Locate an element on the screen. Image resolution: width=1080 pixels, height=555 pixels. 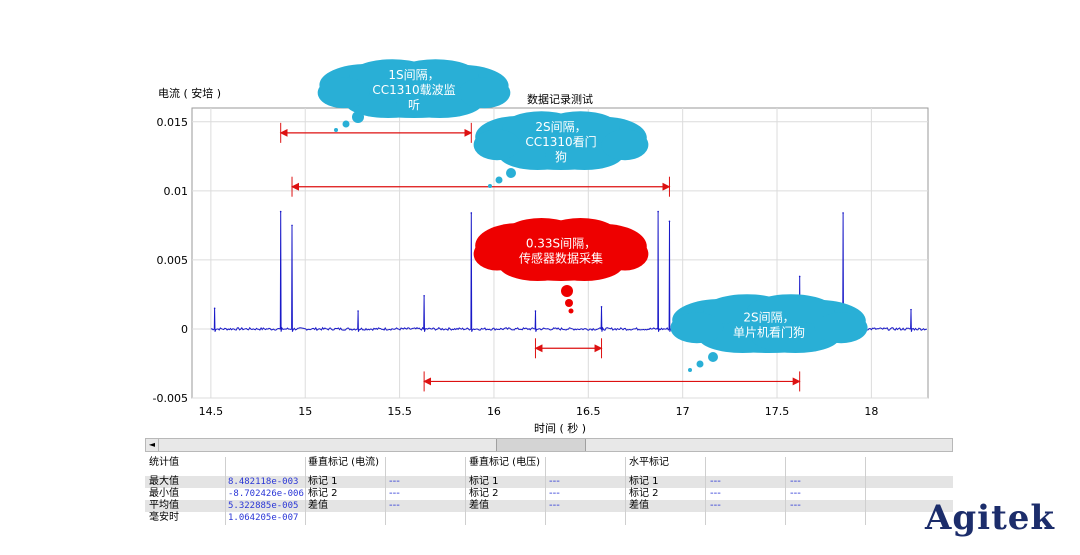
chart-title: 数据记录测试 is located at coordinates (560, 99).